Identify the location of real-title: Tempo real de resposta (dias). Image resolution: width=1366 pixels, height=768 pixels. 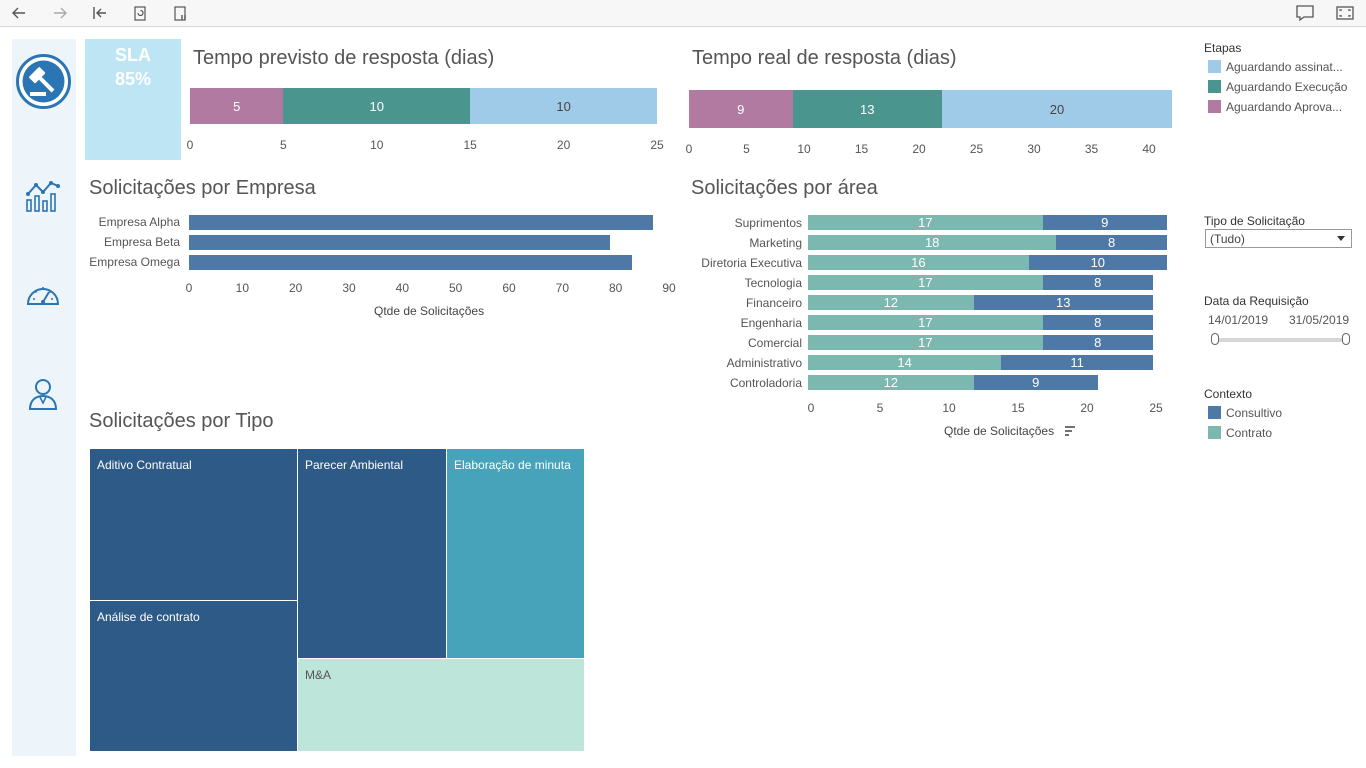
(824, 58).